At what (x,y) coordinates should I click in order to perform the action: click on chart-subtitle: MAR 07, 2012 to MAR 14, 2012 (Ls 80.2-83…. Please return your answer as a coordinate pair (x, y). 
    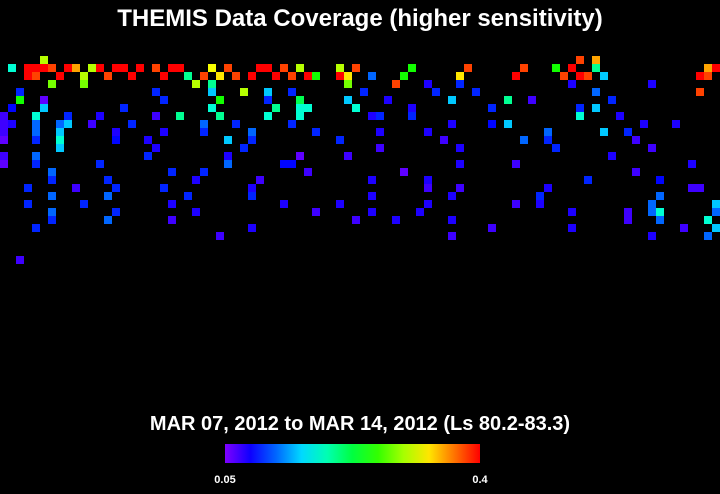
    Looking at the image, I should click on (360, 424).